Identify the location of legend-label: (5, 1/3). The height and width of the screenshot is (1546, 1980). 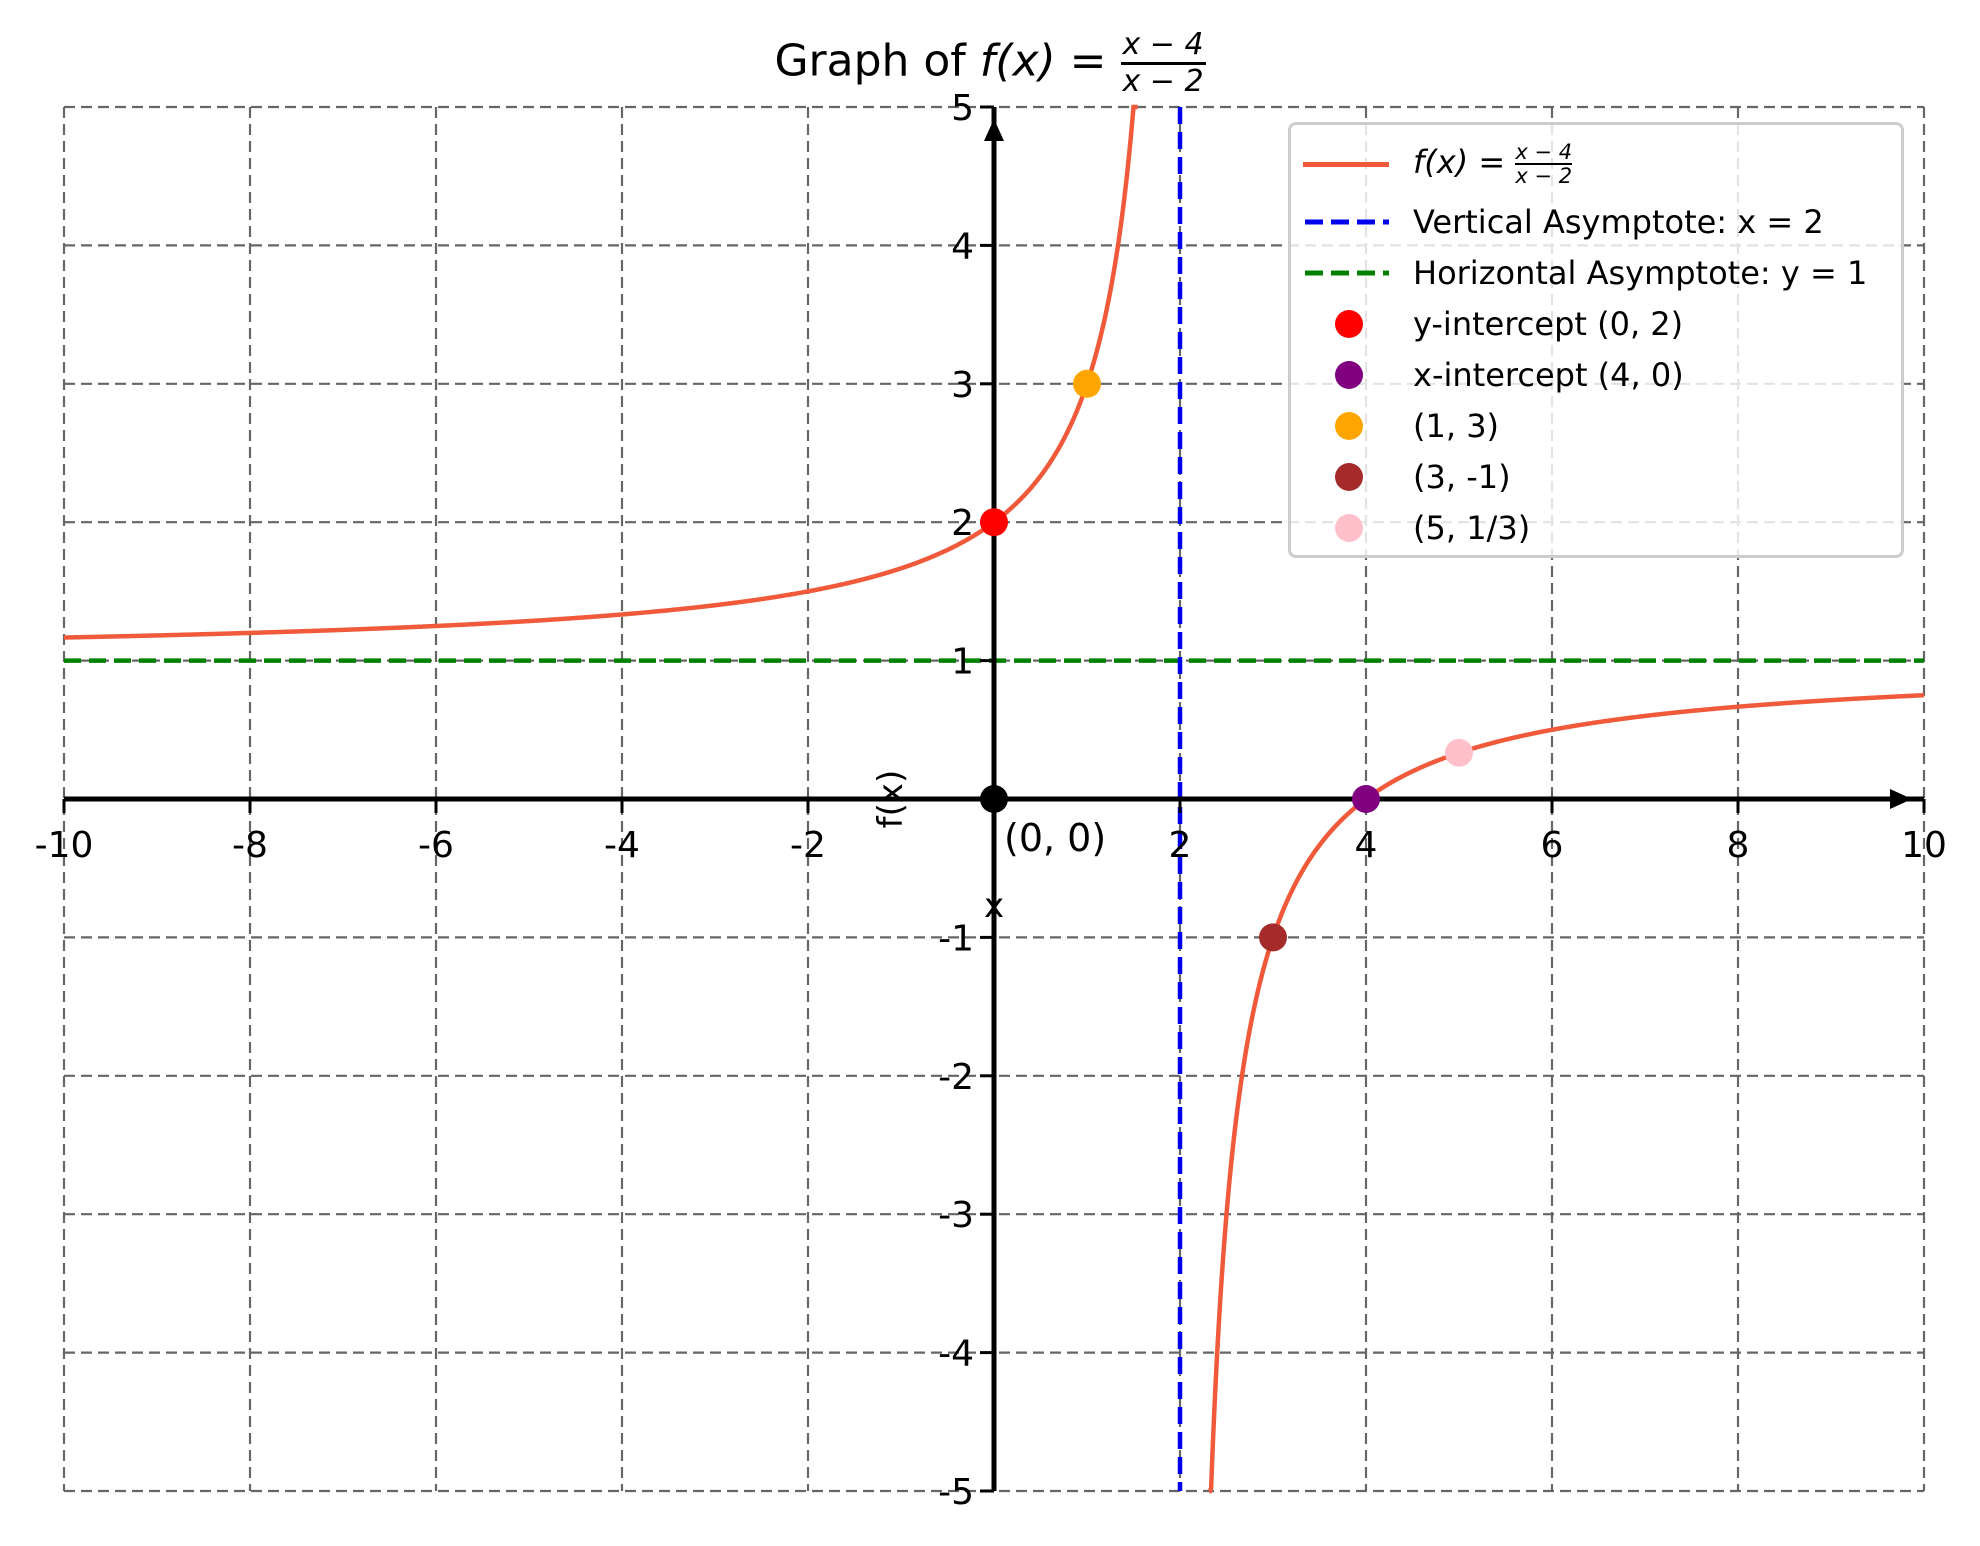
(1472, 528).